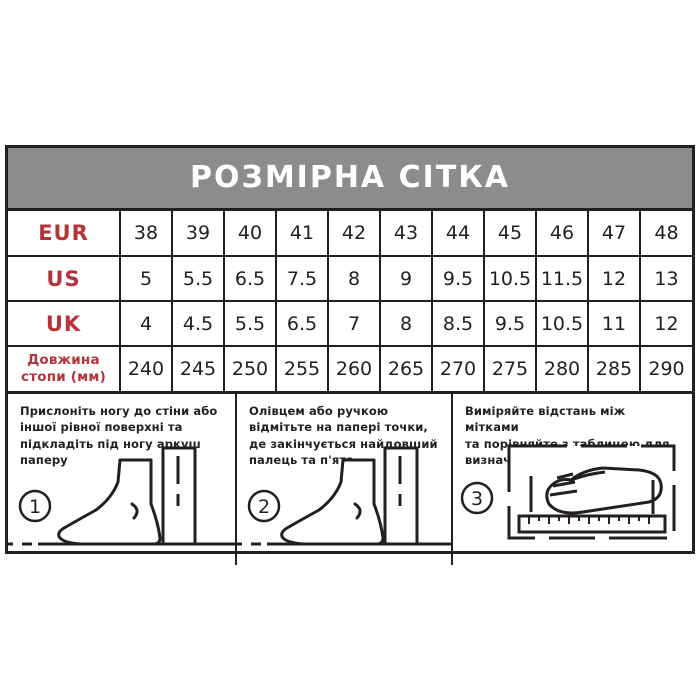  I want to click on step-2-number: 2, so click(264, 507).